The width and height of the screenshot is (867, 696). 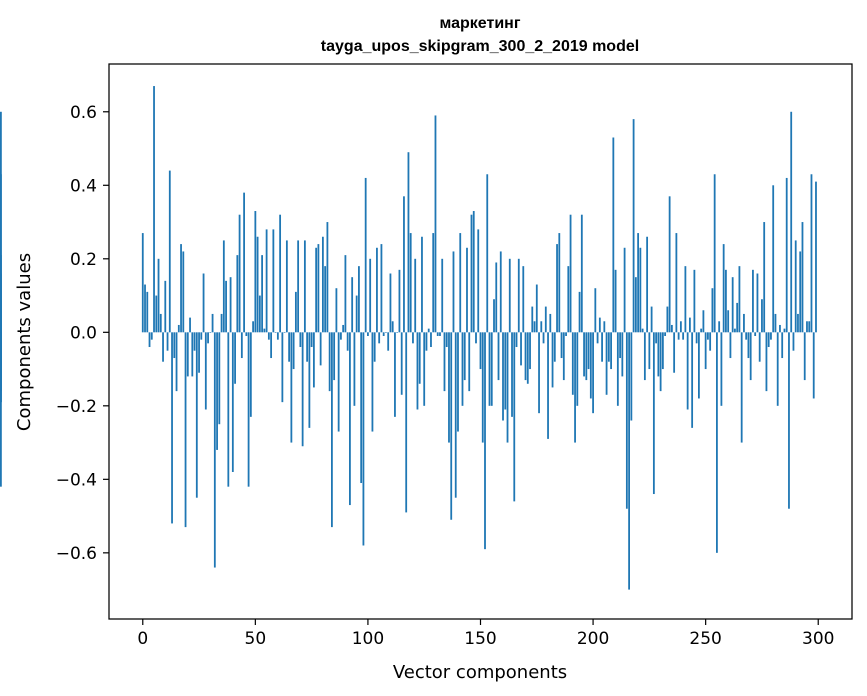 What do you see at coordinates (593, 639) in the screenshot?
I see `x-tick-label: 200` at bounding box center [593, 639].